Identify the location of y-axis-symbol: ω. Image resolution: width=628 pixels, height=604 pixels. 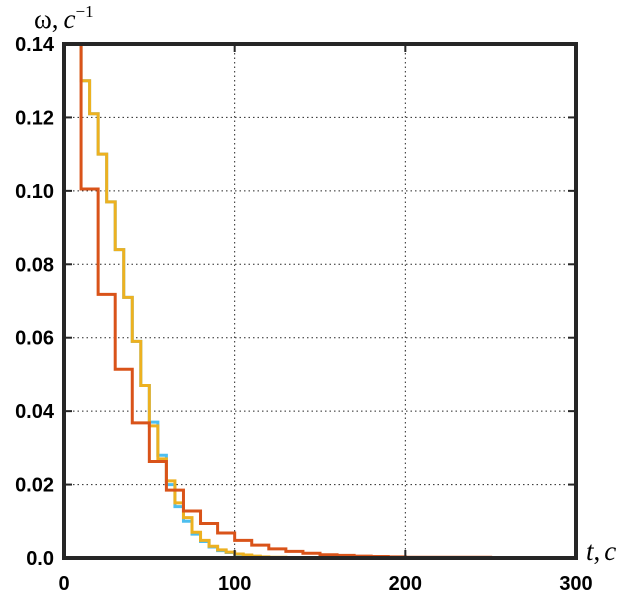
(43, 19).